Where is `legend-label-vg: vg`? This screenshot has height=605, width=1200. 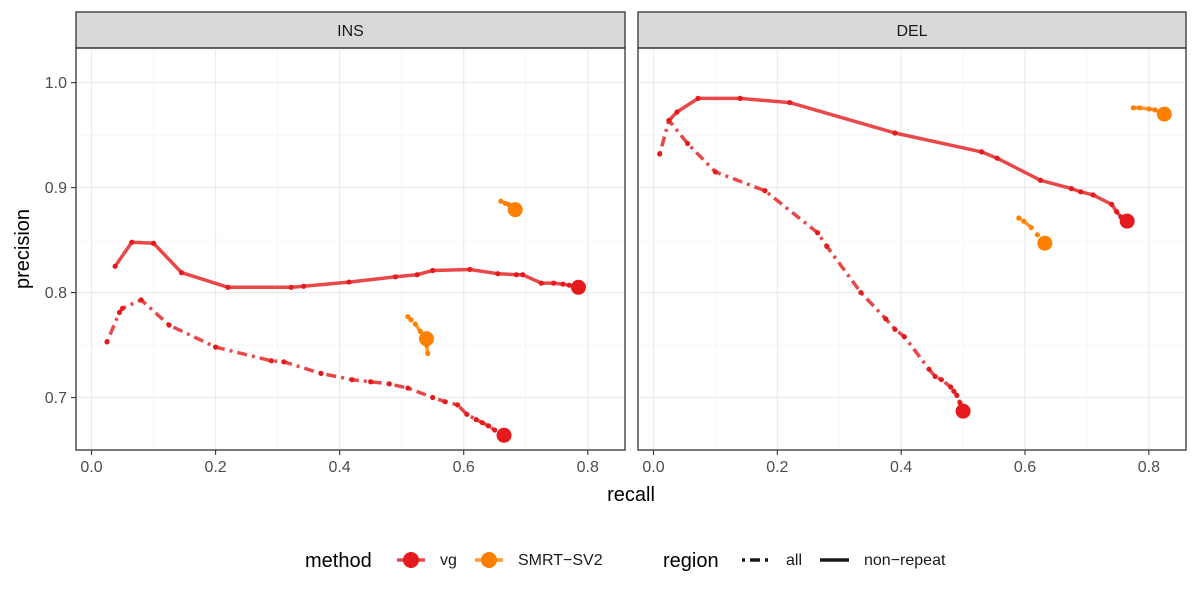 legend-label-vg: vg is located at coordinates (448, 560).